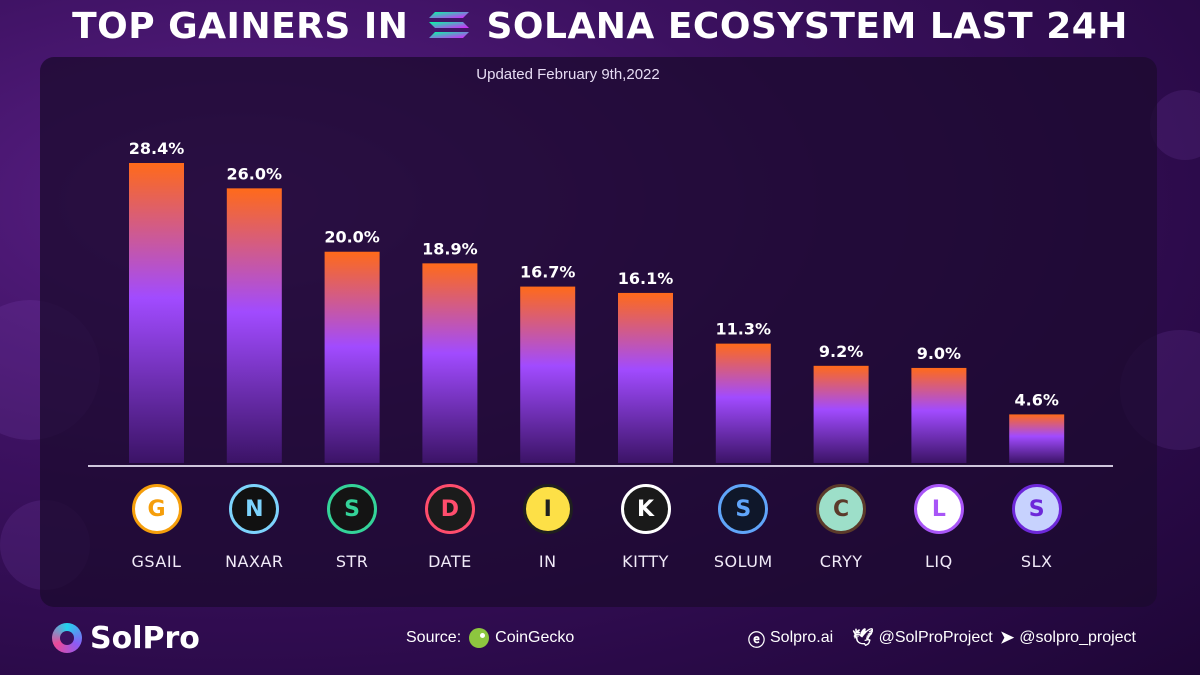  I want to click on bar-solum, so click(743, 403).